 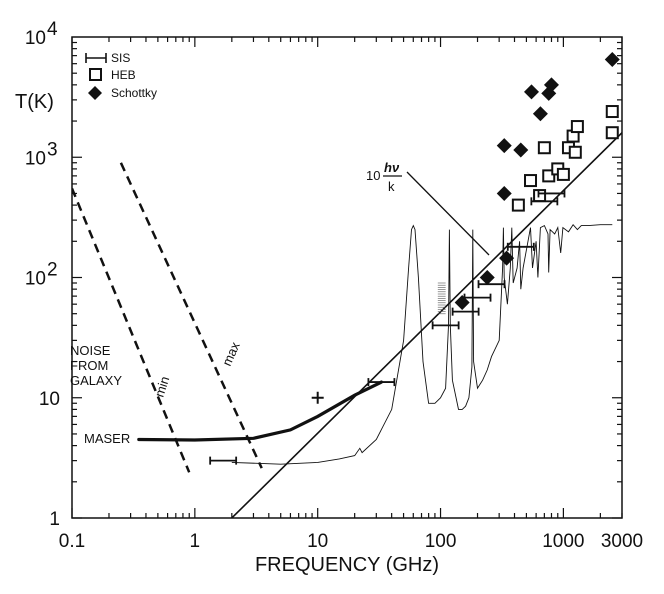 I want to click on maser-point, so click(x=317, y=397).